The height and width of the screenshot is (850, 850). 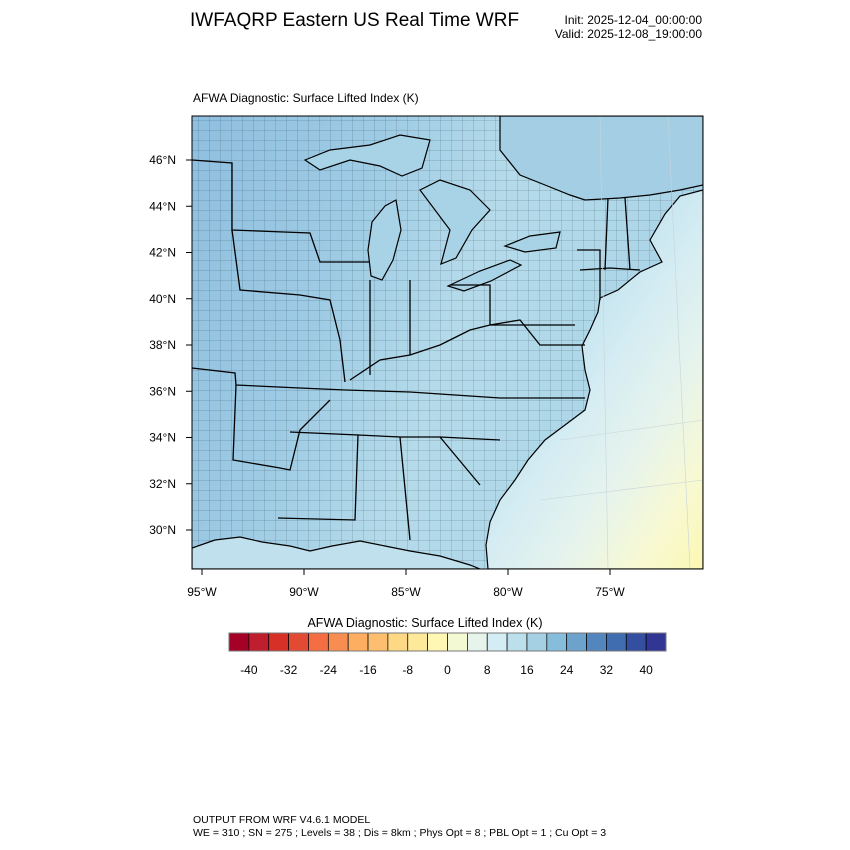 I want to click on init-time: Init: 2025-12-04_00:00:00, so click(x=633, y=20).